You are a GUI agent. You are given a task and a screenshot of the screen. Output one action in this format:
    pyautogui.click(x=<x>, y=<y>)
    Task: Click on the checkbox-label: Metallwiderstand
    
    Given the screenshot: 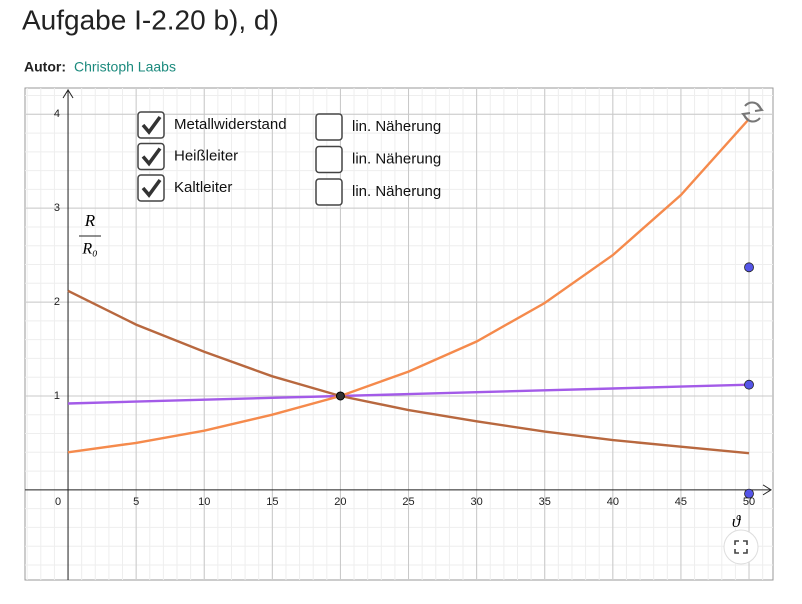 What is the action you would take?
    pyautogui.click(x=230, y=124)
    